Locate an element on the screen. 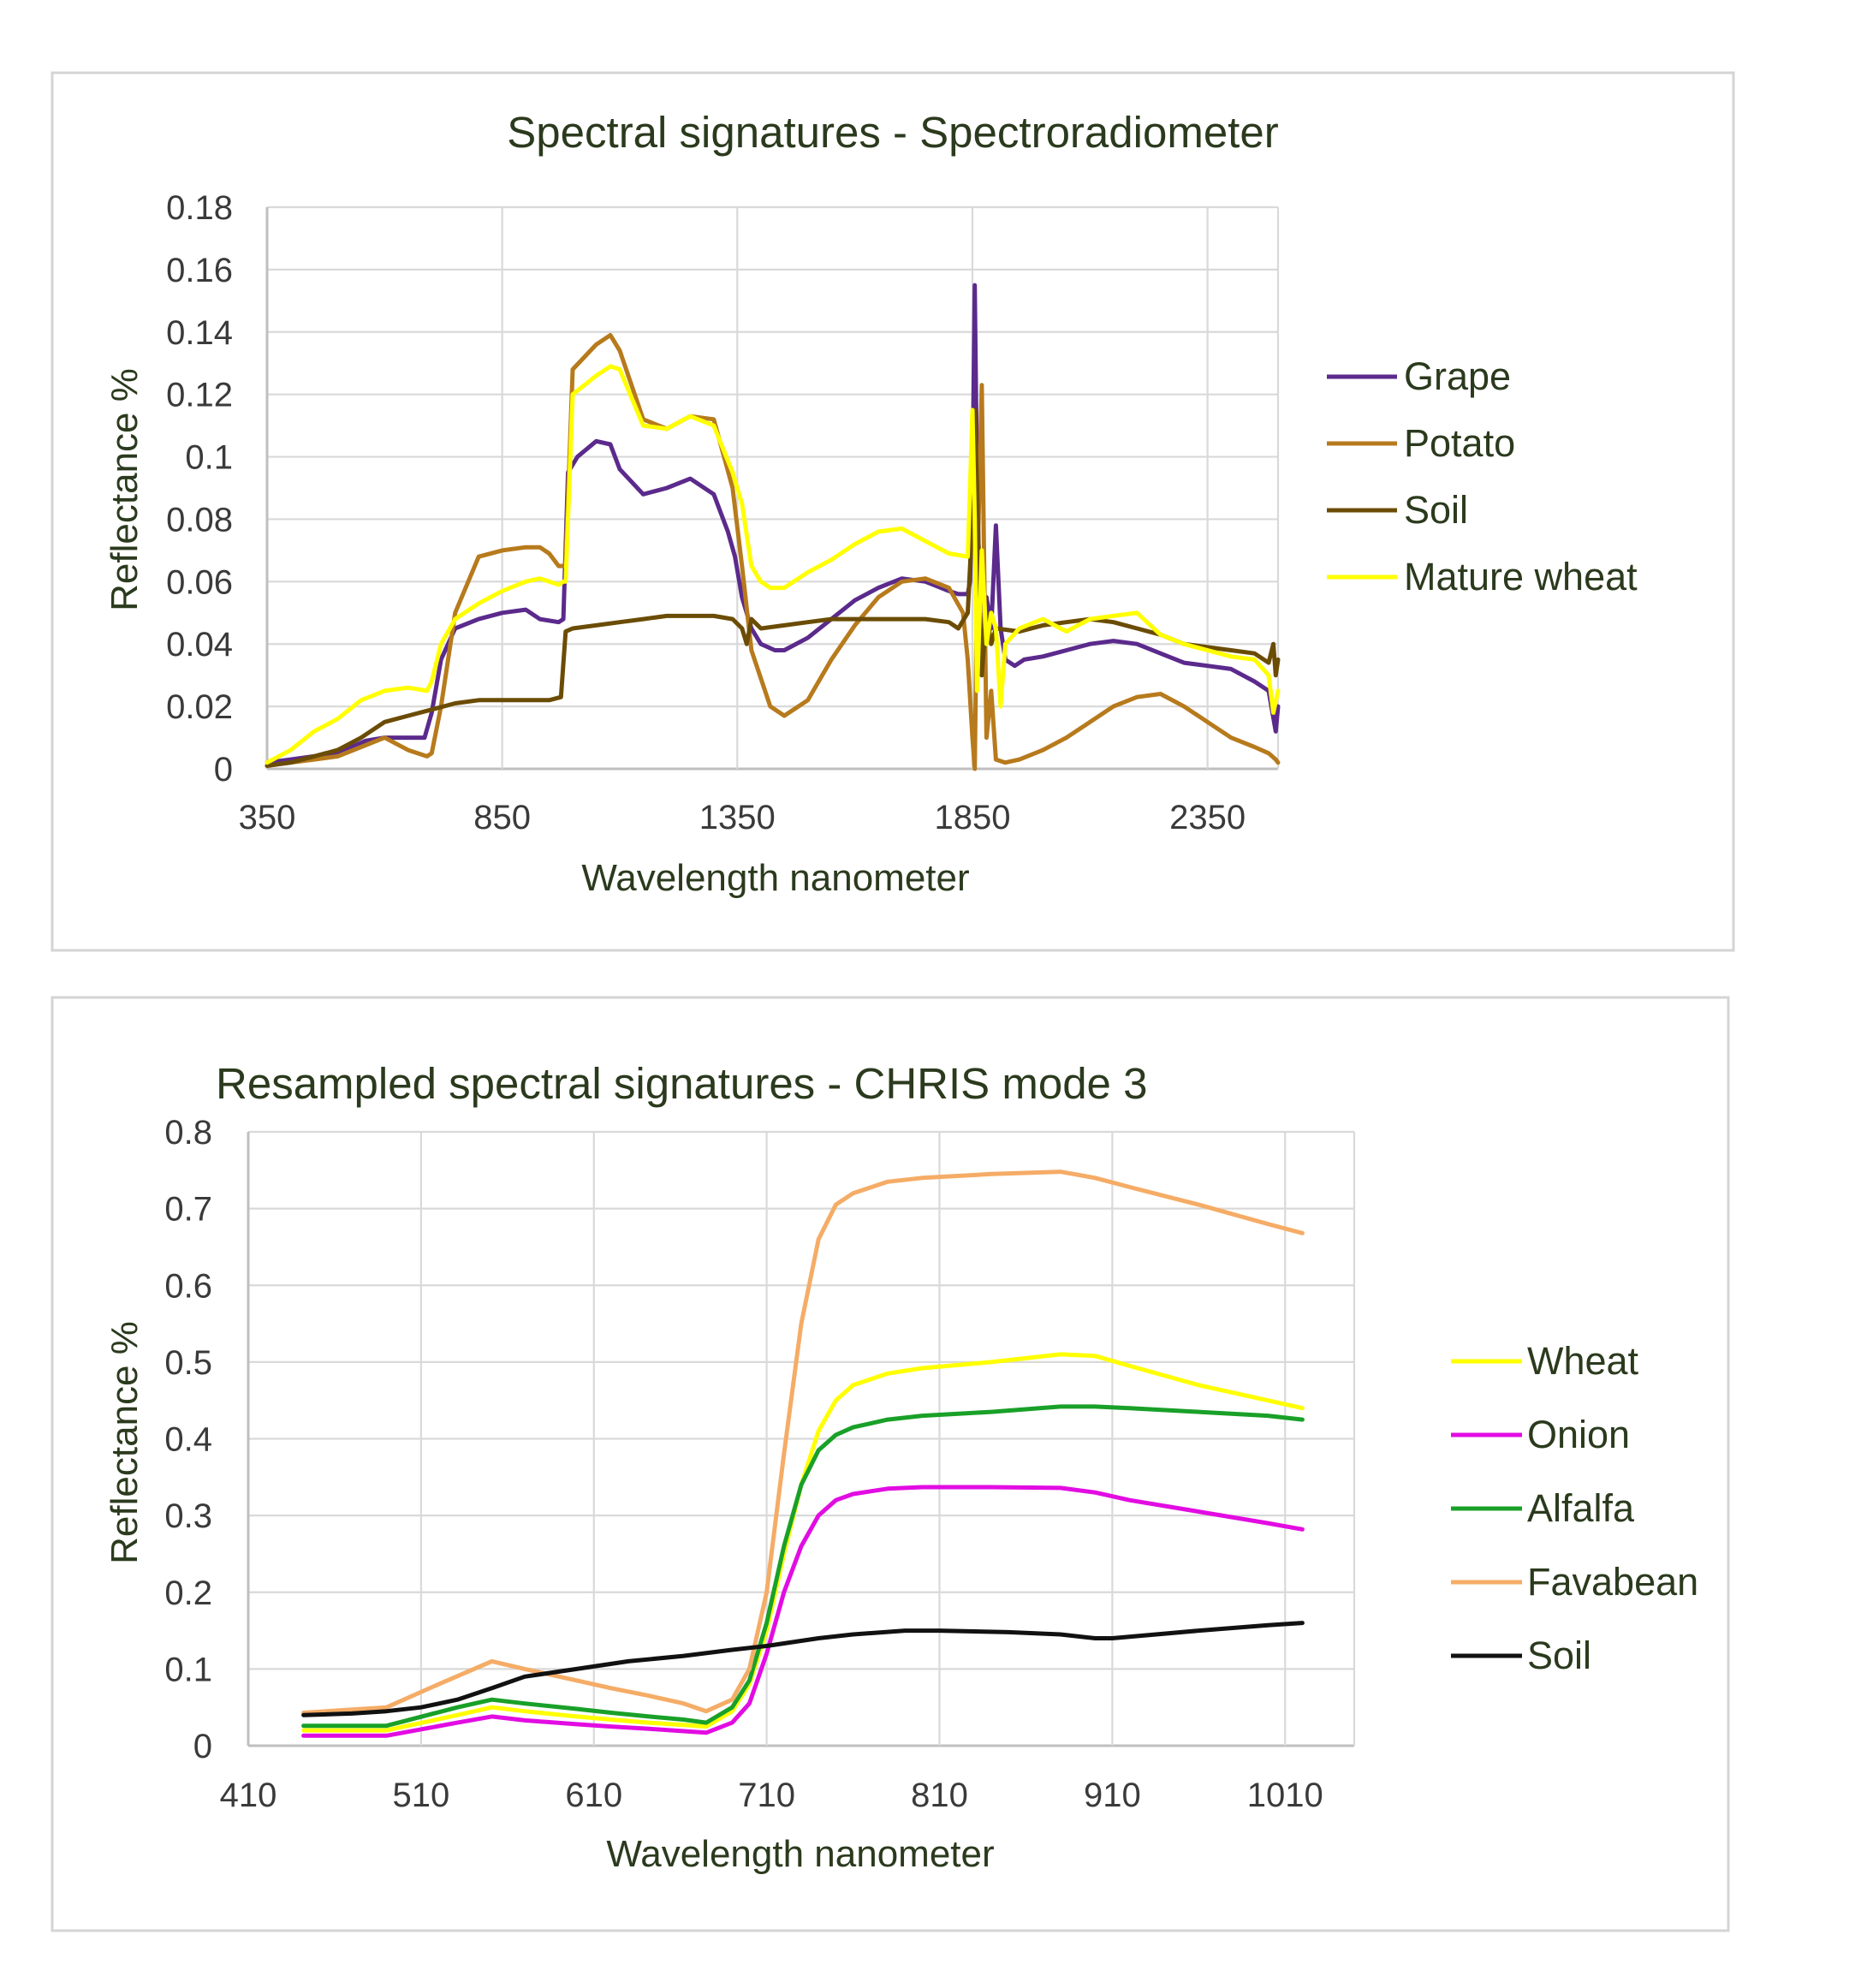 This screenshot has width=1867, height=1988. y-tick-label: 0.16 is located at coordinates (200, 270).